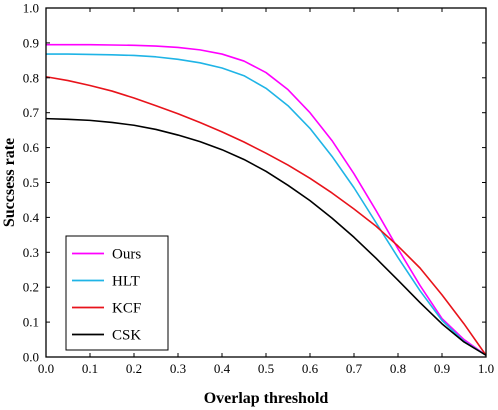  Describe the element at coordinates (90, 368) in the screenshot. I see `x-tick-label: 0.1` at that location.